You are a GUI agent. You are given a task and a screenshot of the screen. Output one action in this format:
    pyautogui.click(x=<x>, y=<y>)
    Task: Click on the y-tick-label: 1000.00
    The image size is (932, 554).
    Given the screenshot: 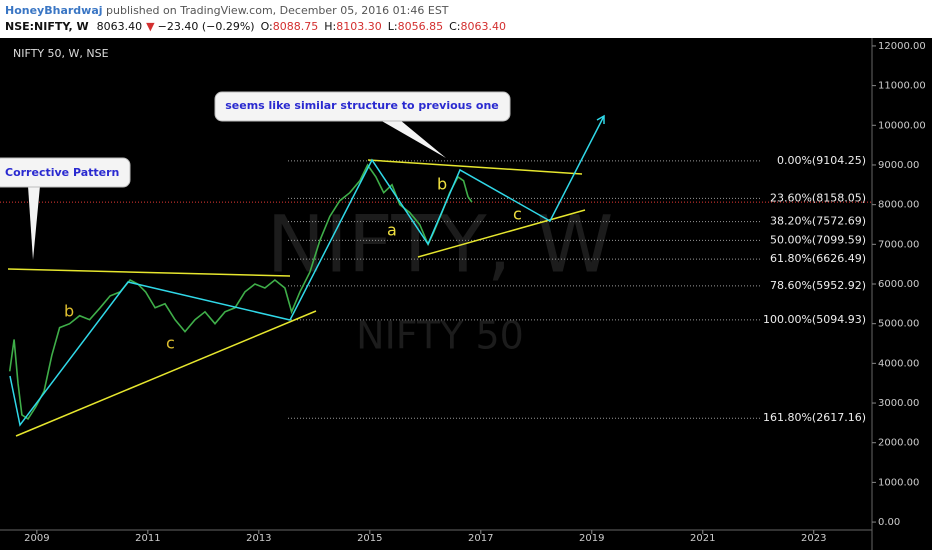 What is the action you would take?
    pyautogui.click(x=898, y=482)
    